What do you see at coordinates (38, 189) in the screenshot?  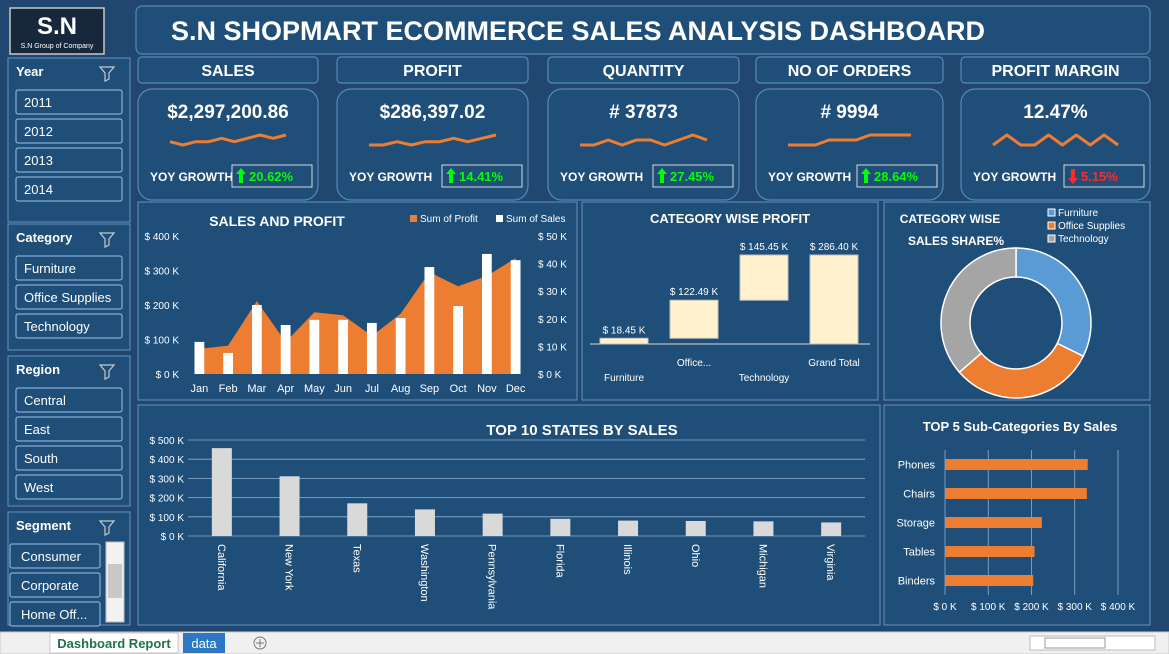 I see `slicer-item: 2014` at bounding box center [38, 189].